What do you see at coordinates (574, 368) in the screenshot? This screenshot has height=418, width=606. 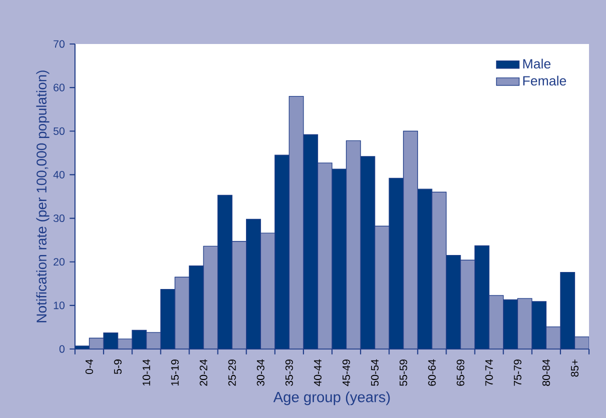 I see `x-tick-label: 85+` at bounding box center [574, 368].